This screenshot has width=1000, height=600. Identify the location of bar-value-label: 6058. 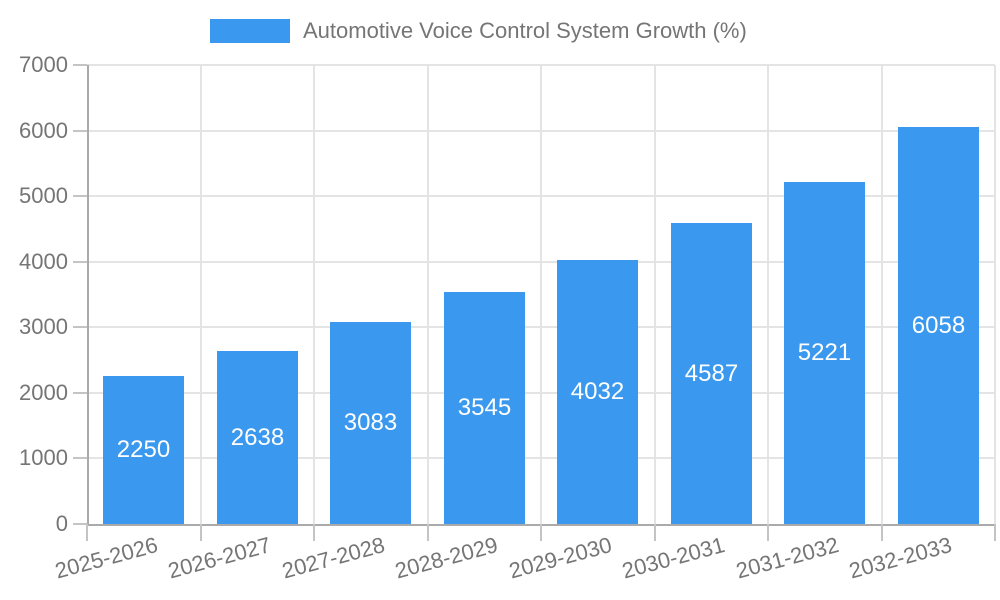
(938, 325).